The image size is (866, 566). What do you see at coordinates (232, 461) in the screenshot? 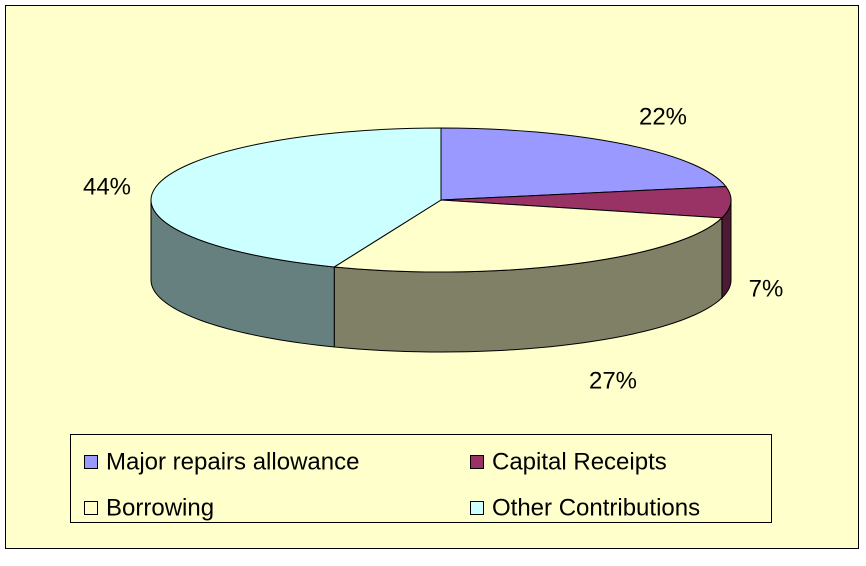
I see `legend-label: Major repairs allowance` at bounding box center [232, 461].